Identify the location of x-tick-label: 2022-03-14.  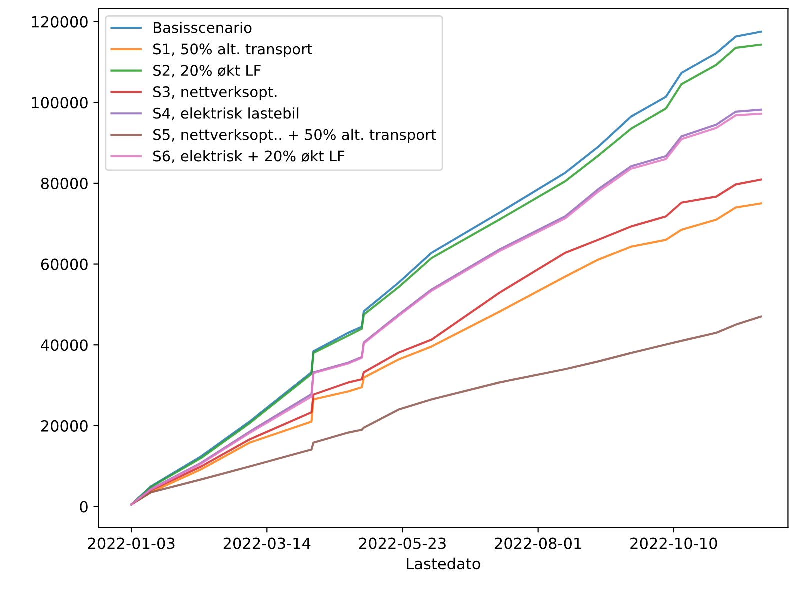
(267, 544).